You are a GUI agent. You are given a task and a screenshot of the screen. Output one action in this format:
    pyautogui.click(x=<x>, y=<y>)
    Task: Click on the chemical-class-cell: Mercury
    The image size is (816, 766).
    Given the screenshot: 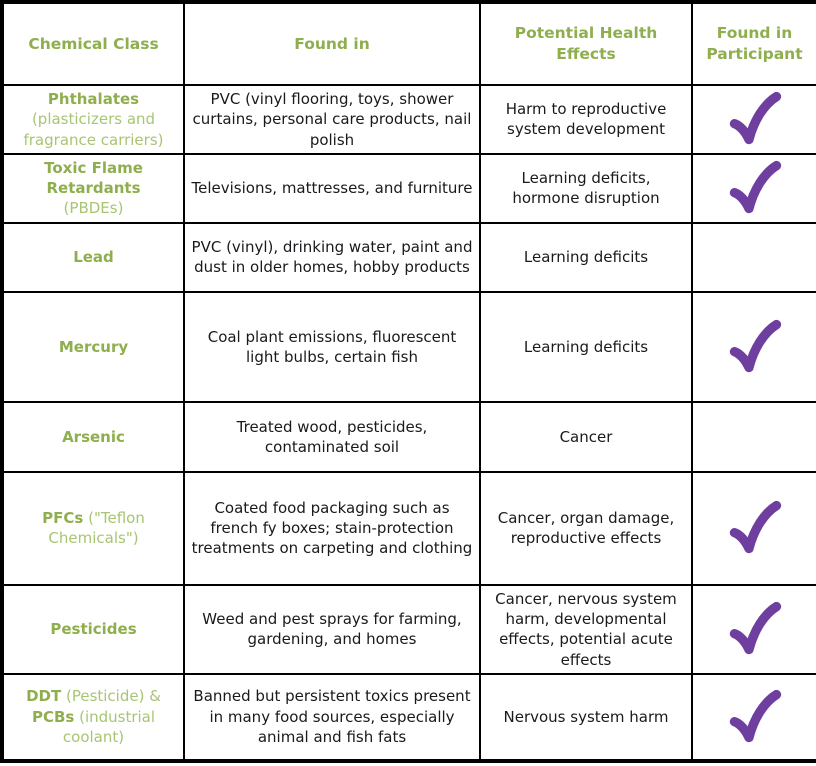 What is the action you would take?
    pyautogui.click(x=93, y=346)
    